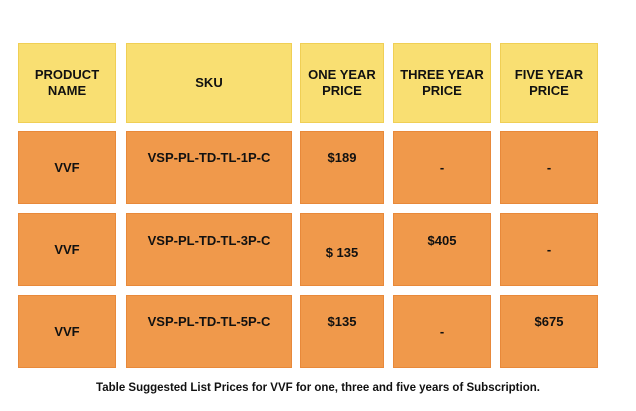 This screenshot has width=636, height=411. I want to click on row1-three-year-price: -, so click(442, 167).